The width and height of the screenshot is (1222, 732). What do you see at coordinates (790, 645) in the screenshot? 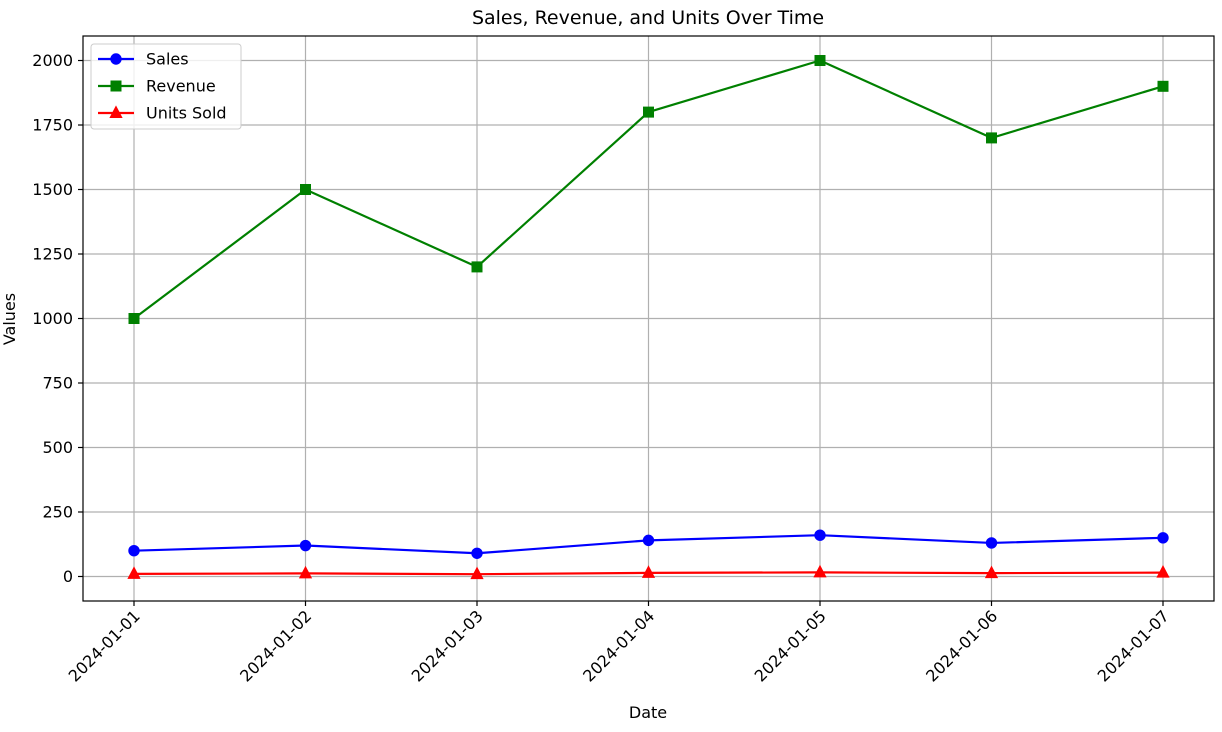
I see `x-tick-label: 2024-01-05` at bounding box center [790, 645].